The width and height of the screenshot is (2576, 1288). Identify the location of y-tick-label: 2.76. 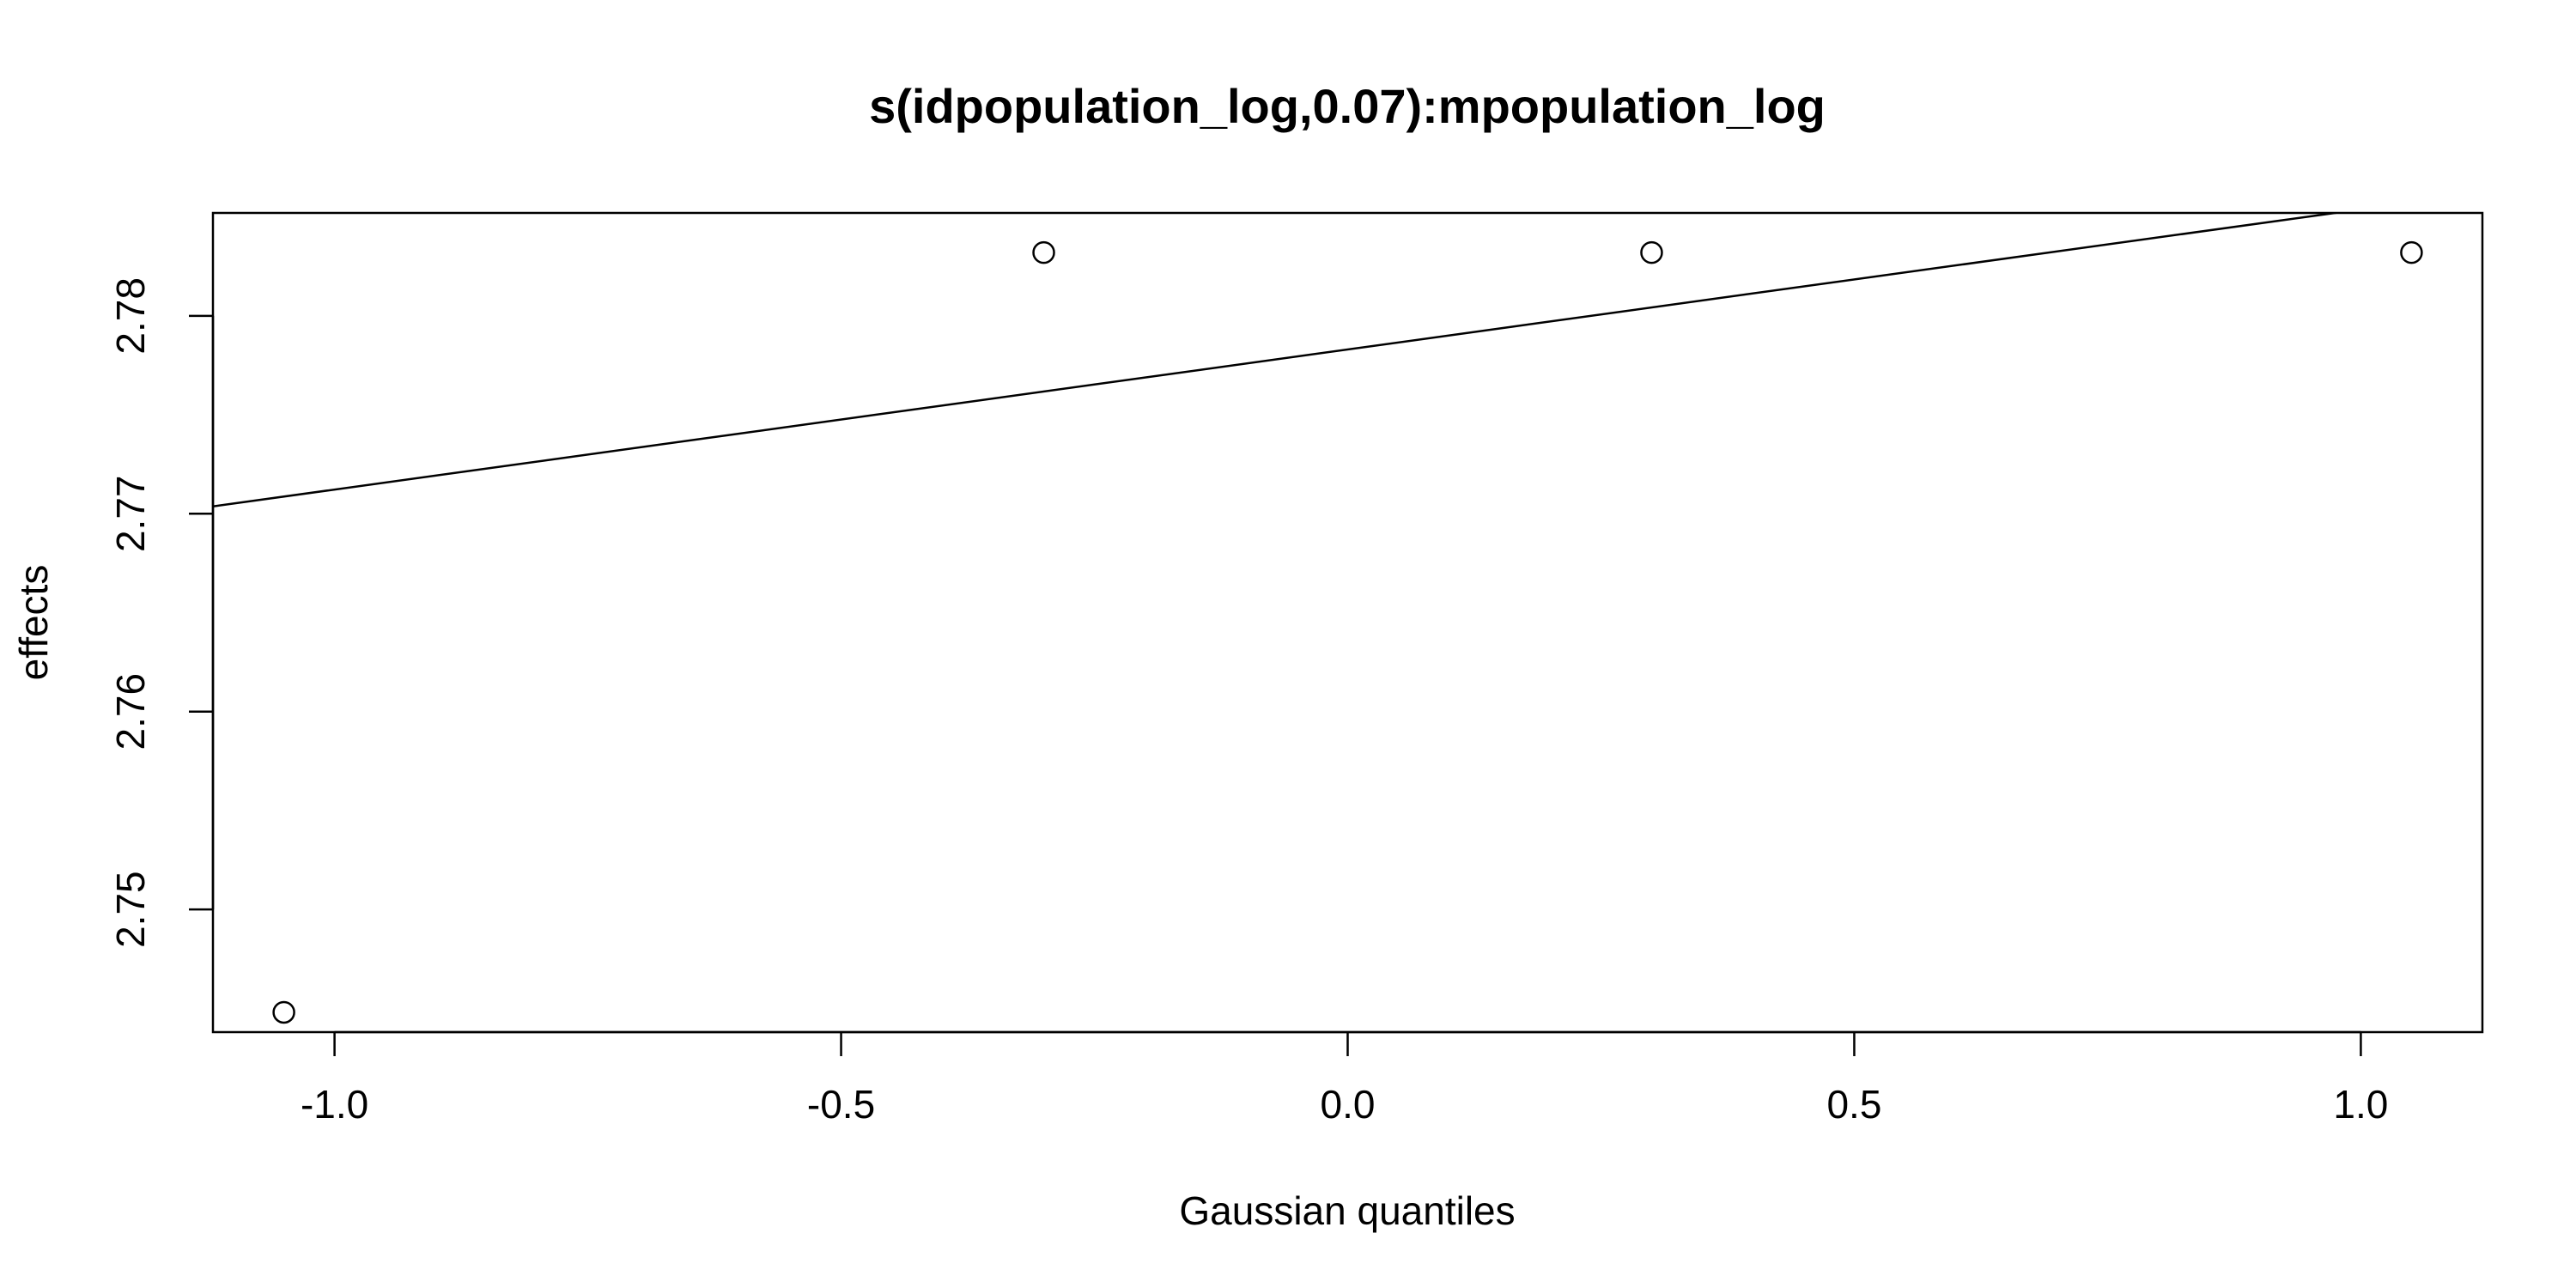
(130, 711).